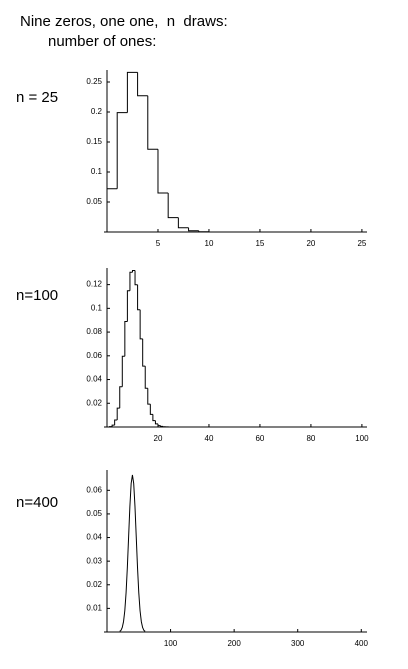 The height and width of the screenshot is (669, 408). What do you see at coordinates (102, 41) in the screenshot?
I see `title-line: number of ones:` at bounding box center [102, 41].